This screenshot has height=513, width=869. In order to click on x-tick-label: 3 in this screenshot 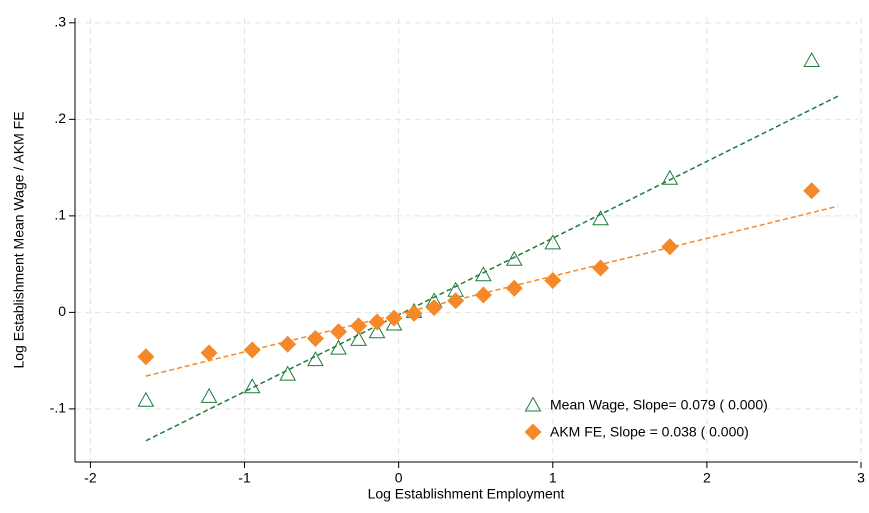, I will do `click(861, 478)`.